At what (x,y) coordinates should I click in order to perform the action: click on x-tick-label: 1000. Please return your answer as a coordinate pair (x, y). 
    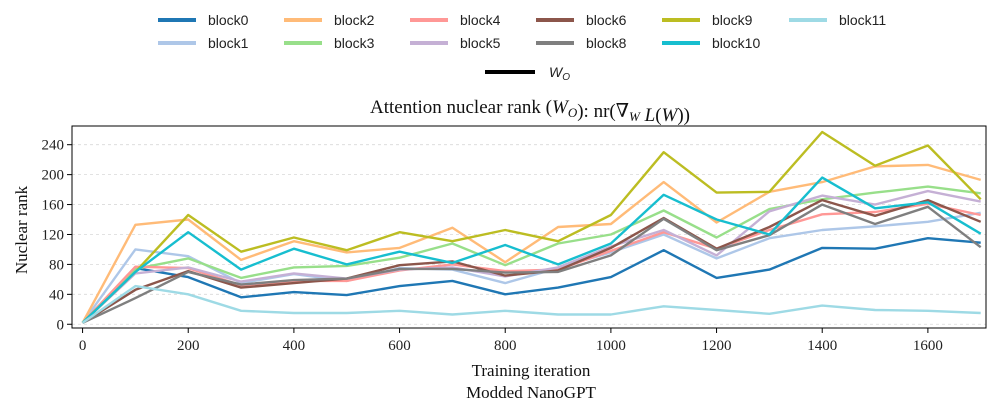
    Looking at the image, I should click on (611, 346).